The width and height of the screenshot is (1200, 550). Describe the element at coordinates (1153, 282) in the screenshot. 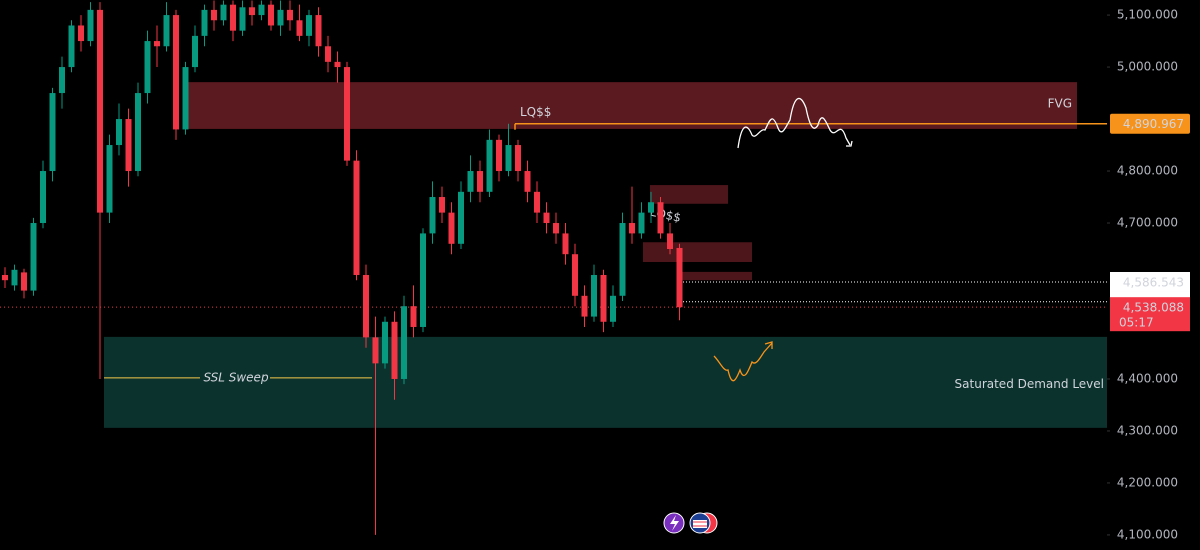

I see `price-label: 4,586.543` at that location.